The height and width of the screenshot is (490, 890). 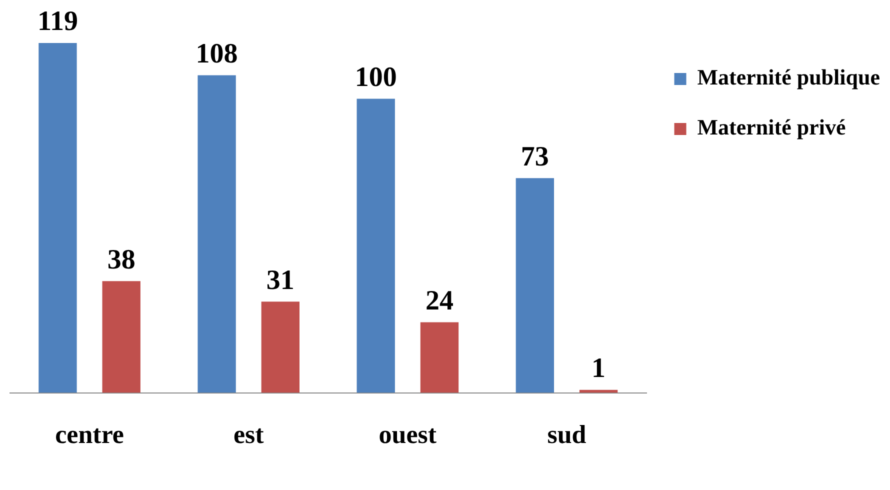 What do you see at coordinates (57, 22) in the screenshot?
I see `data-label: 119` at bounding box center [57, 22].